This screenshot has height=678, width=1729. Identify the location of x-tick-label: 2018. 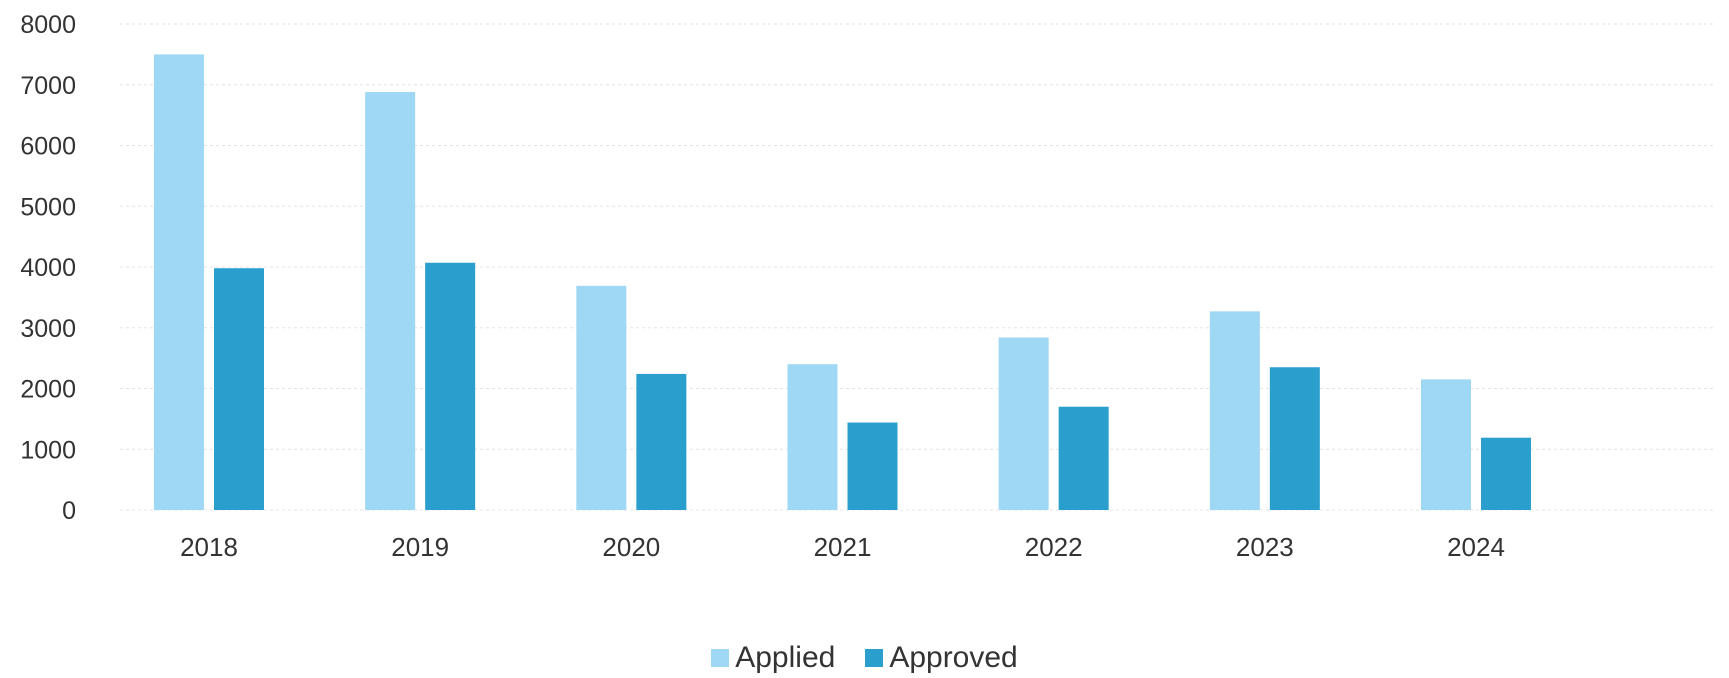
(209, 547).